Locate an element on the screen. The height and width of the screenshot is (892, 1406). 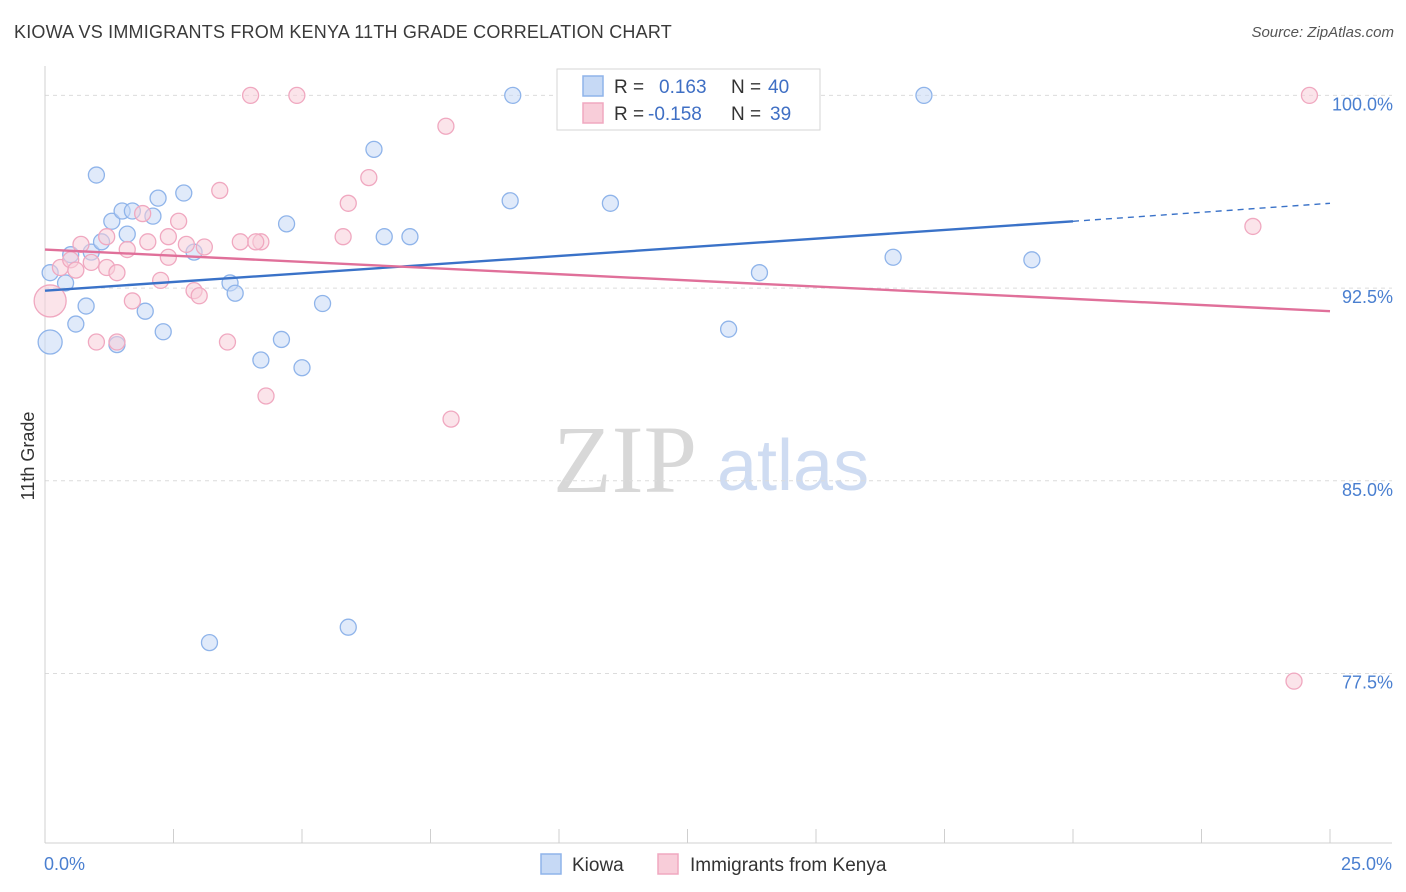
y-tick-label: 85.0% is located at coordinates (1367, 490).